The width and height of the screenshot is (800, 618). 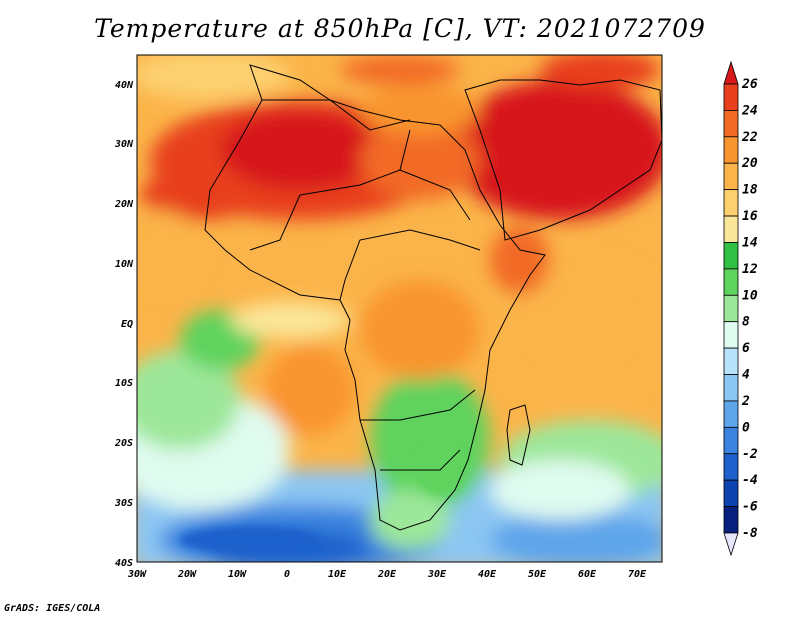 I want to click on colorbar-label: 24, so click(x=749, y=110).